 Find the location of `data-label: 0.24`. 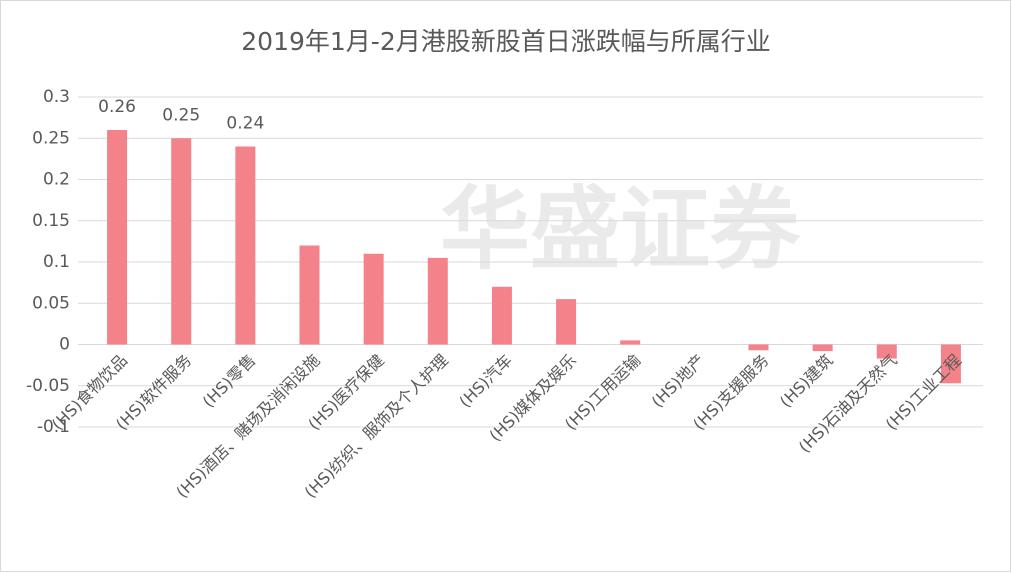

data-label: 0.24 is located at coordinates (245, 124).